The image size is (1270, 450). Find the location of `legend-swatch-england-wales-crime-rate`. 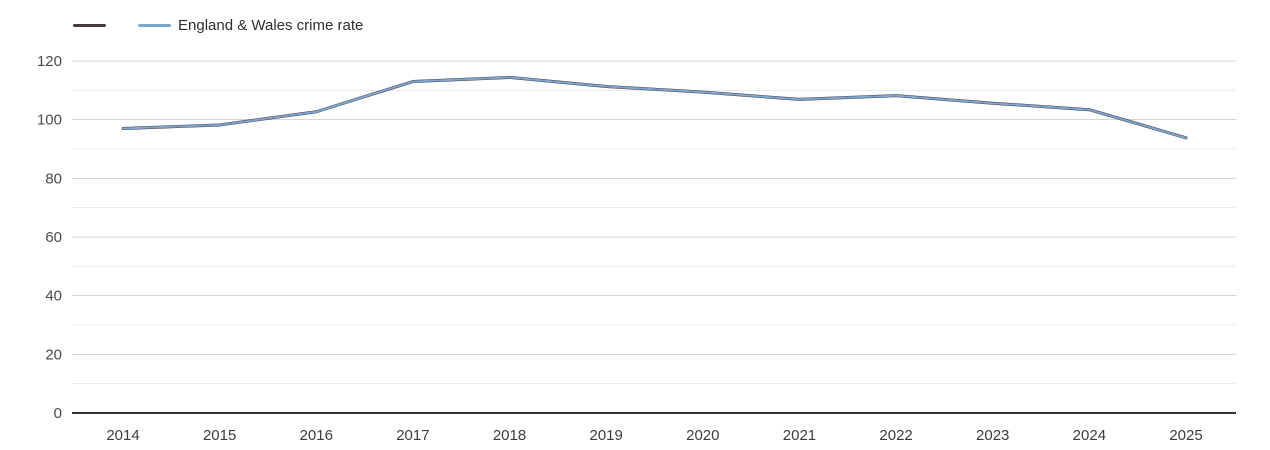

legend-swatch-england-wales-crime-rate is located at coordinates (154, 25).